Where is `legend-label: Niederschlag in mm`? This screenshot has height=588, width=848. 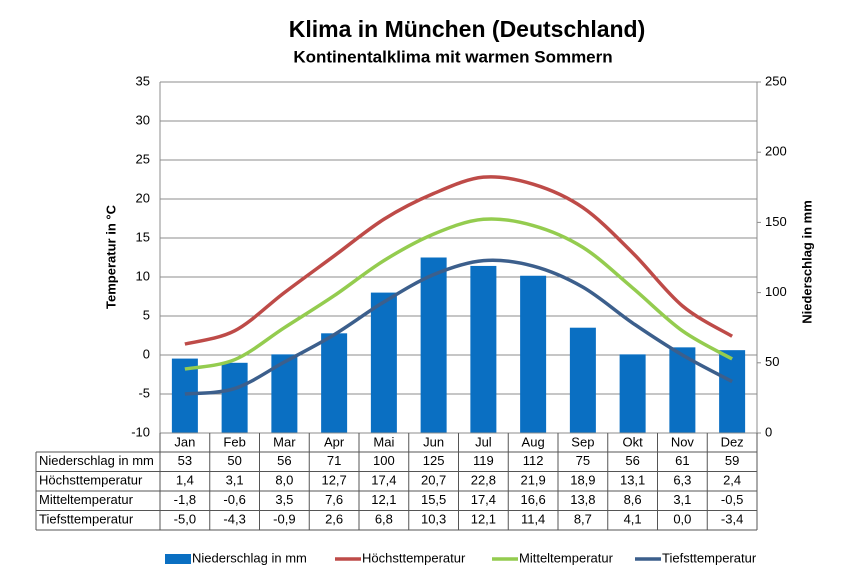
legend-label: Niederschlag in mm is located at coordinates (249, 557).